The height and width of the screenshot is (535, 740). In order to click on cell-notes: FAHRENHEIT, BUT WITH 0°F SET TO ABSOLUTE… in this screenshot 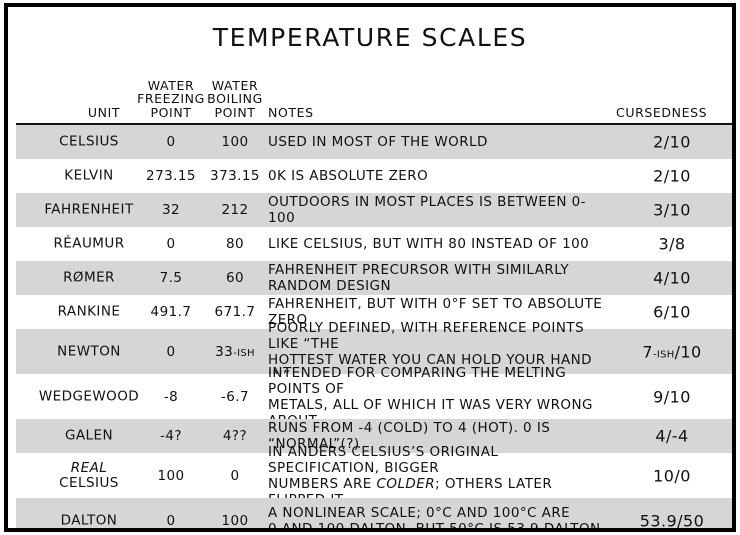, I will do `click(435, 312)`.